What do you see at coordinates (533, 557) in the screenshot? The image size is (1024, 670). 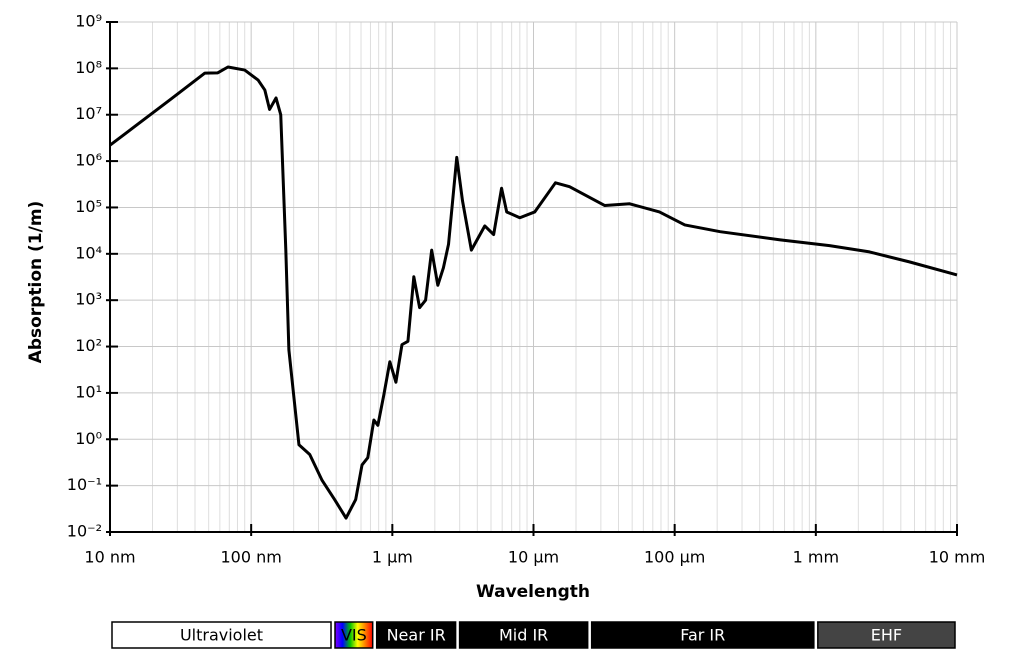 I see `x-tick-label: 10 μm` at bounding box center [533, 557].